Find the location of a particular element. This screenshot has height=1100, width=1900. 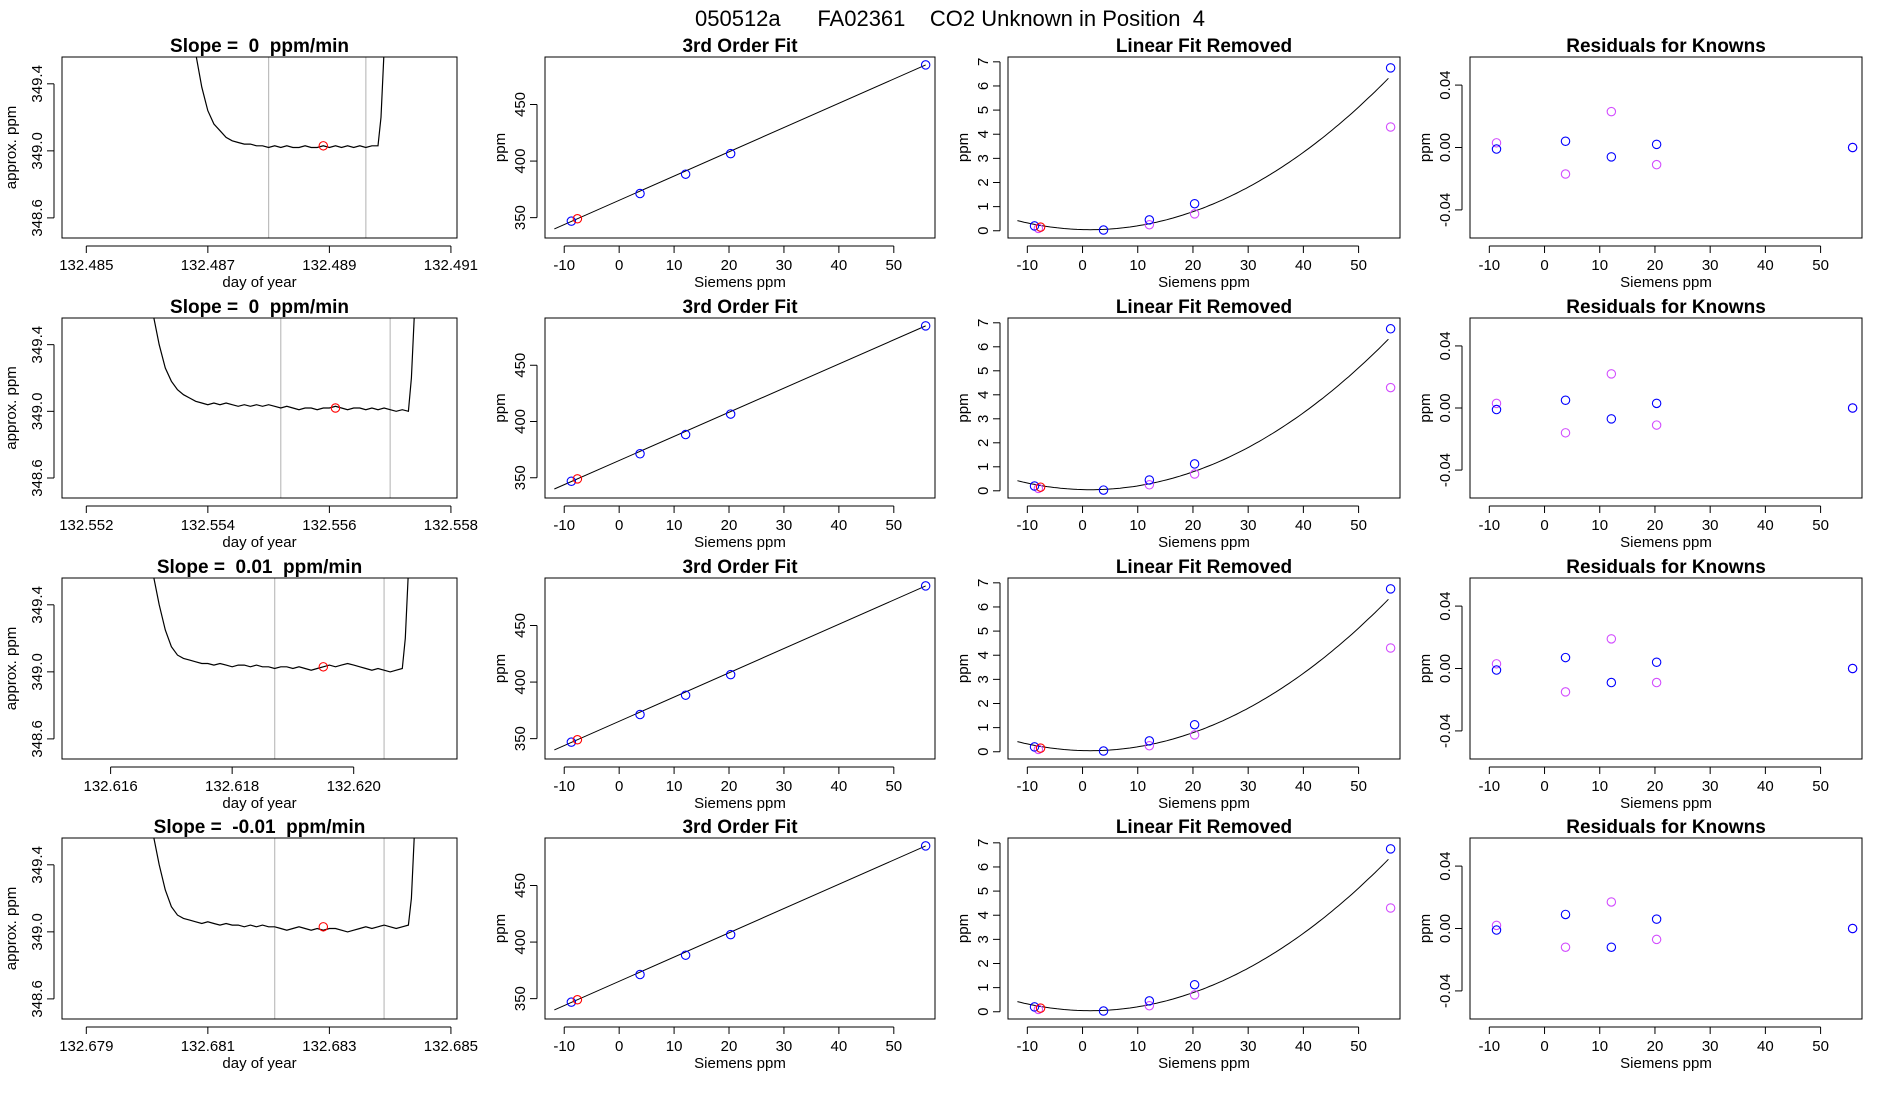

y-tick-label: 0.00 is located at coordinates (1445, 147).